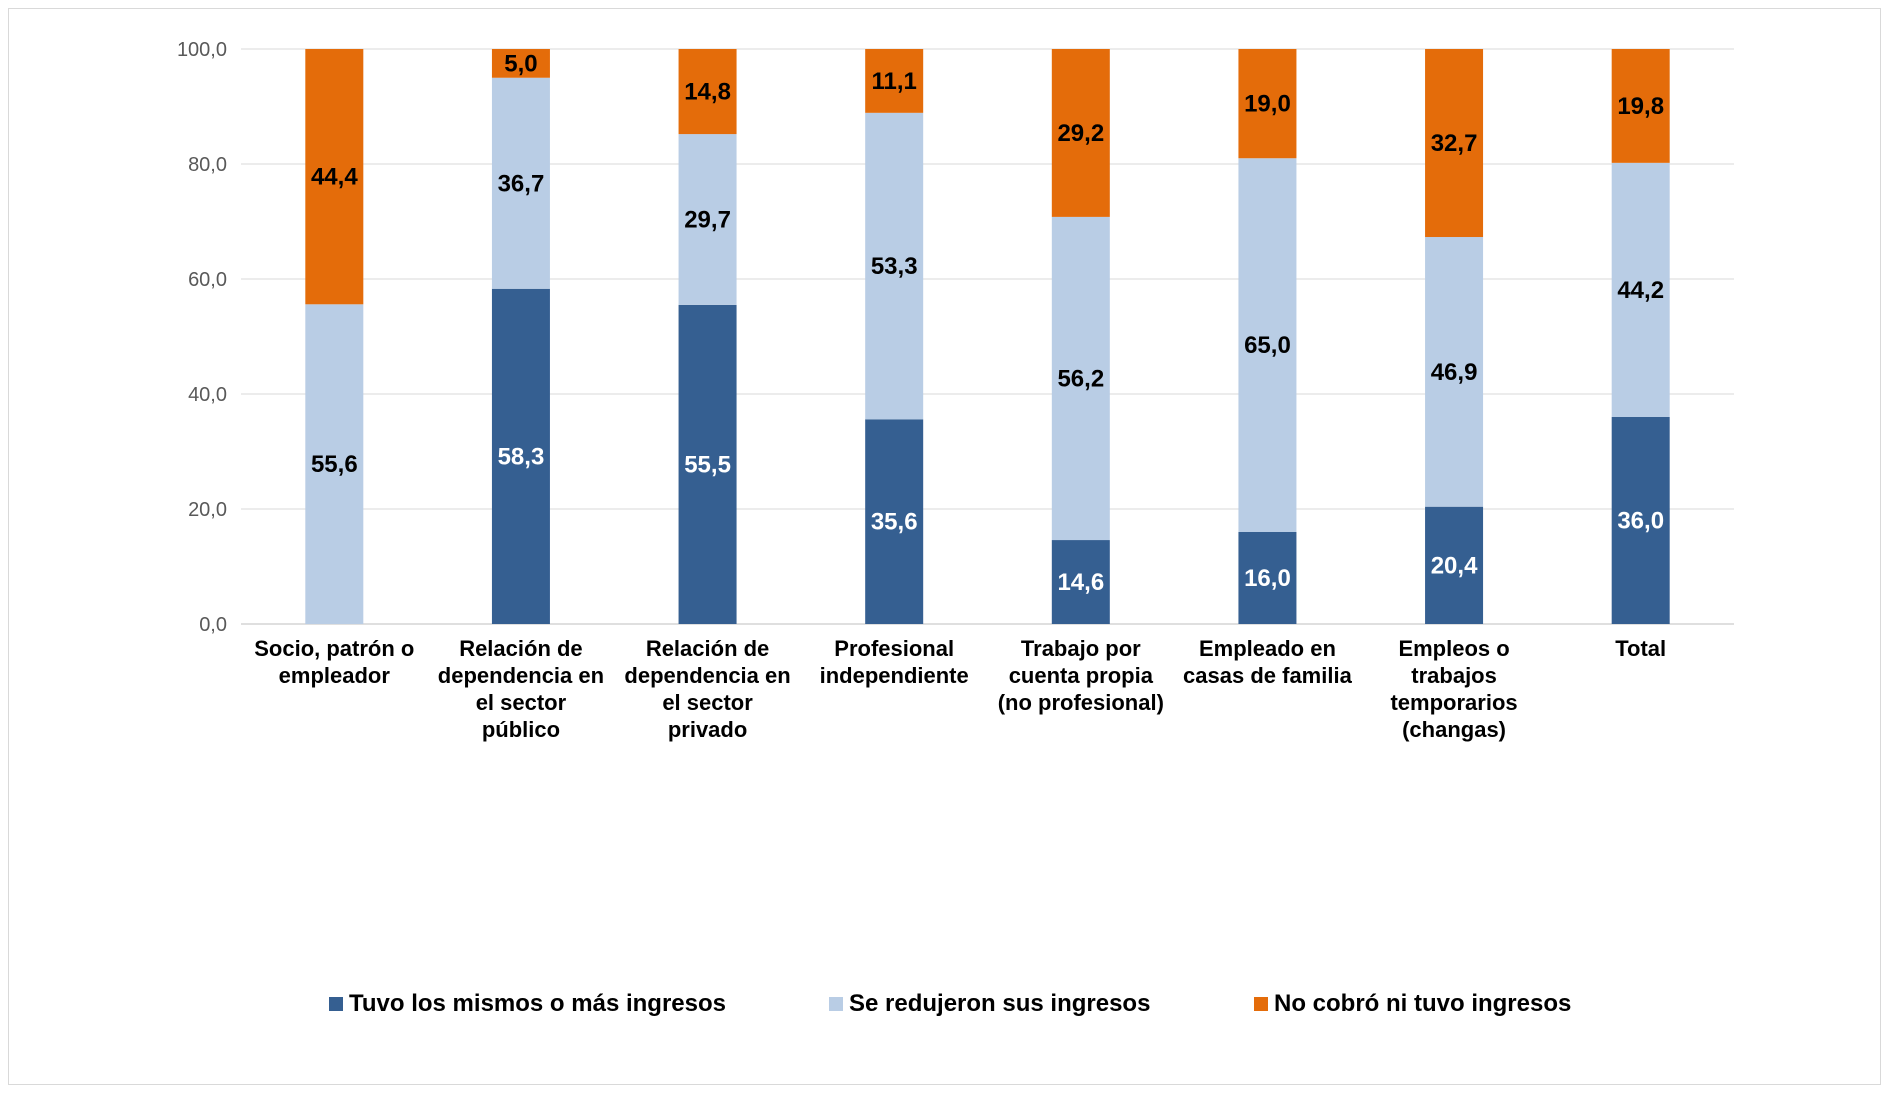 The width and height of the screenshot is (1889, 1093). I want to click on data-label: 20,4, so click(1454, 565).